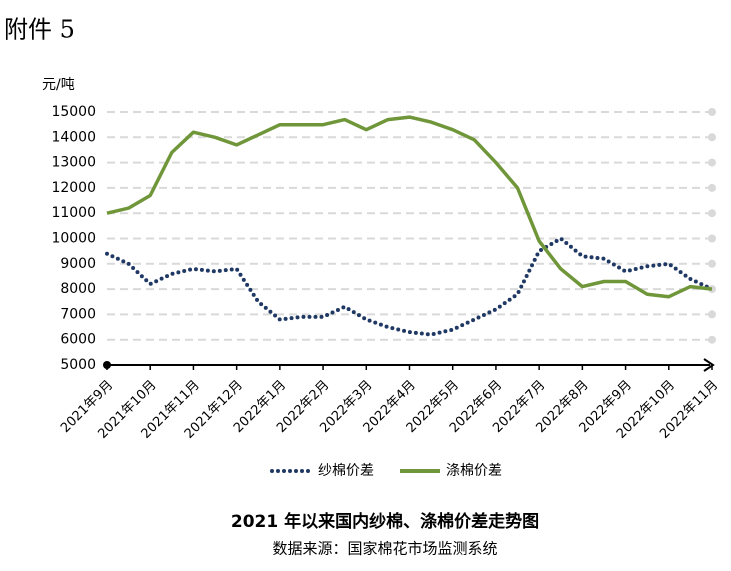 Image resolution: width=731 pixels, height=571 pixels. What do you see at coordinates (73, 188) in the screenshot?
I see `y-tick-label: 12000` at bounding box center [73, 188].